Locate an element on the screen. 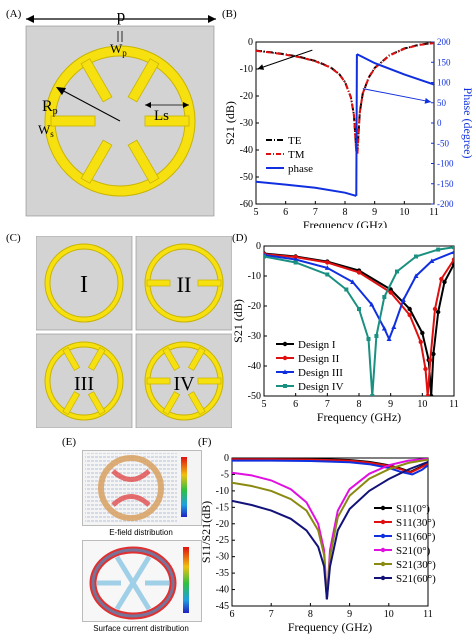 Image resolution: width=474 pixels, height=639 pixels. chartF-ytick-label-5: -25 is located at coordinates (222, 540).